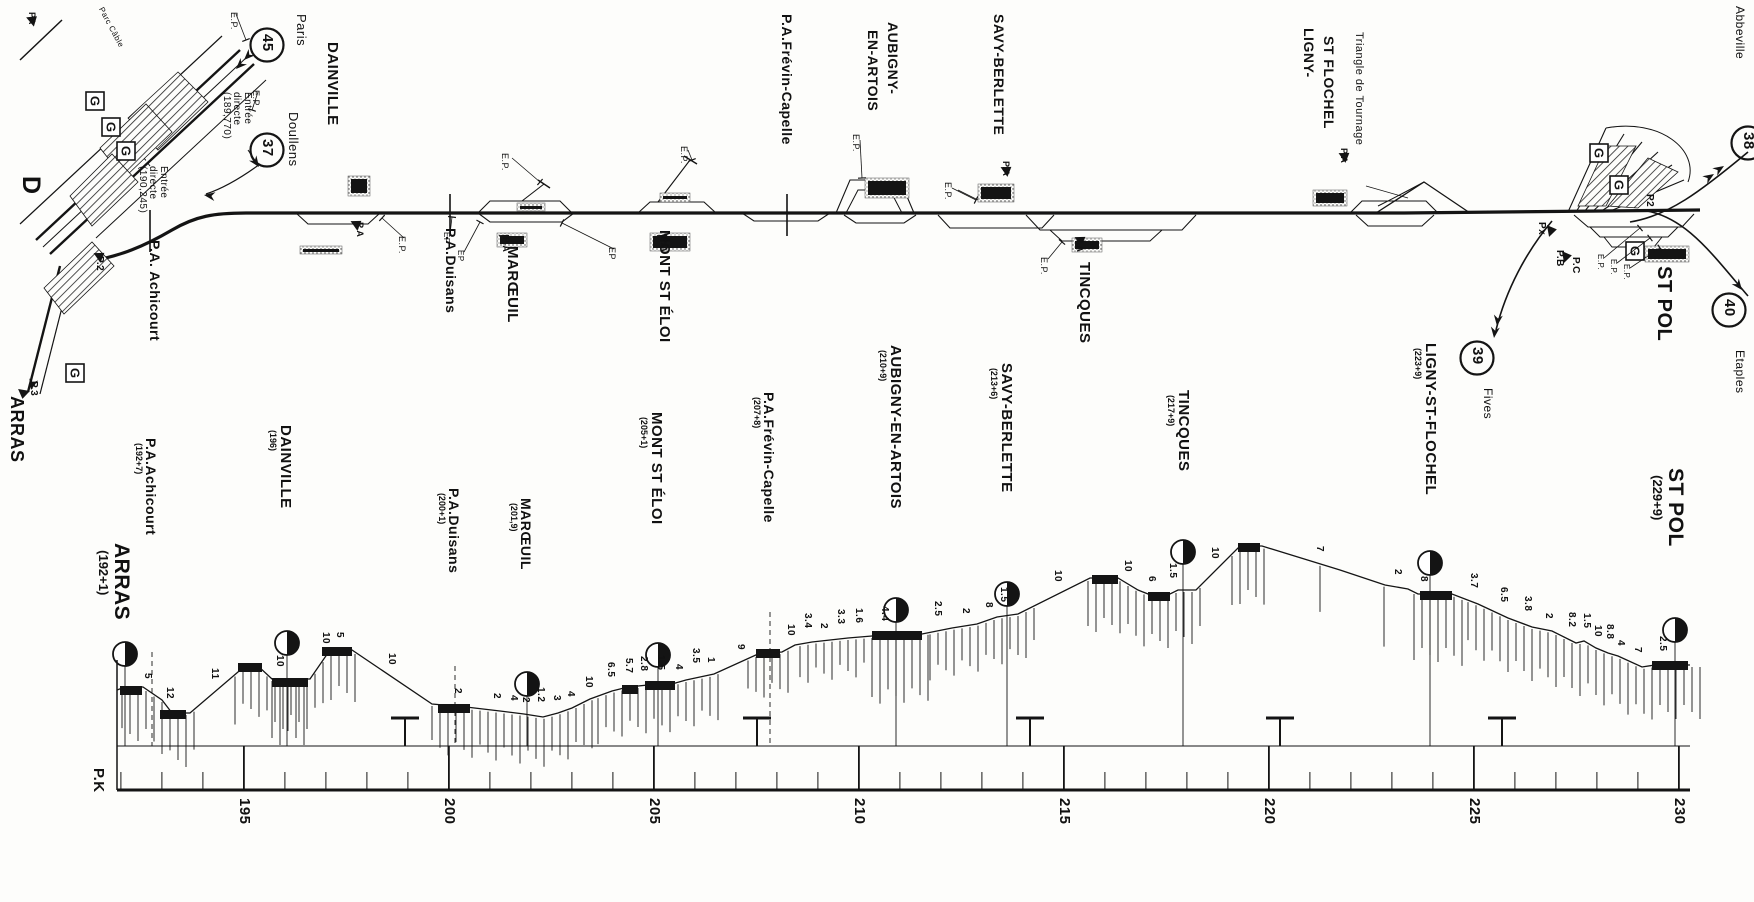  I want to click on gradient-value: 8, so click(1423, 579).